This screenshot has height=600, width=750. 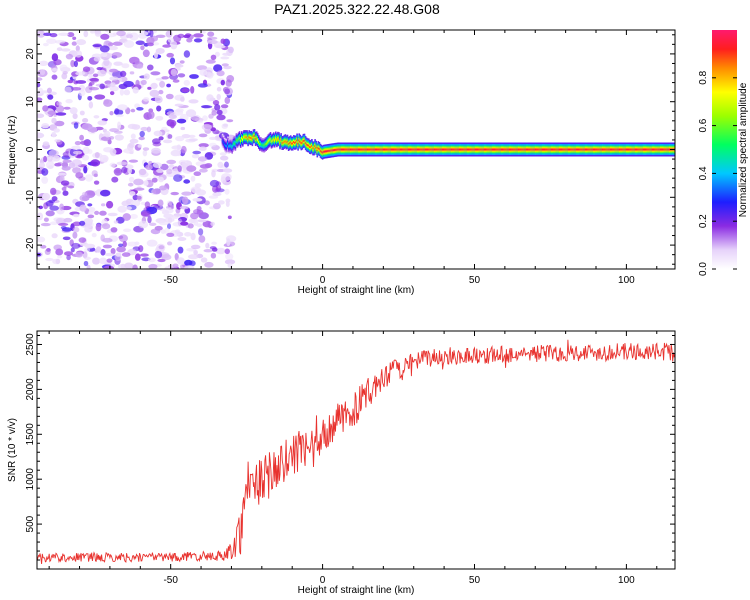 I want to click on y-tick-label: 20, so click(x=30, y=54).